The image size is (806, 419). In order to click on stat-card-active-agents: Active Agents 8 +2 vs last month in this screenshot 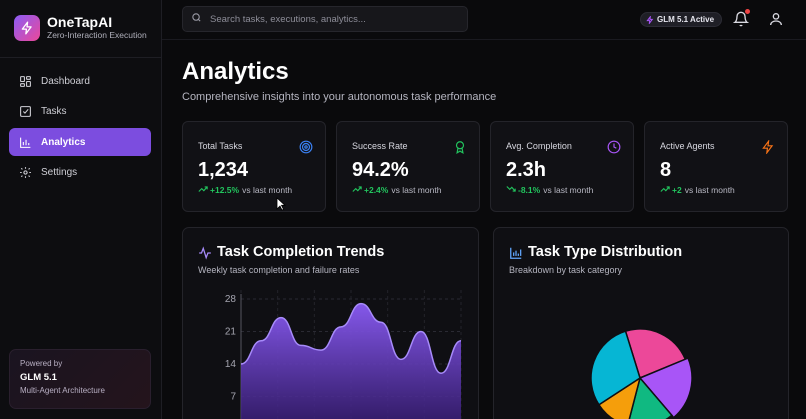, I will do `click(716, 166)`.